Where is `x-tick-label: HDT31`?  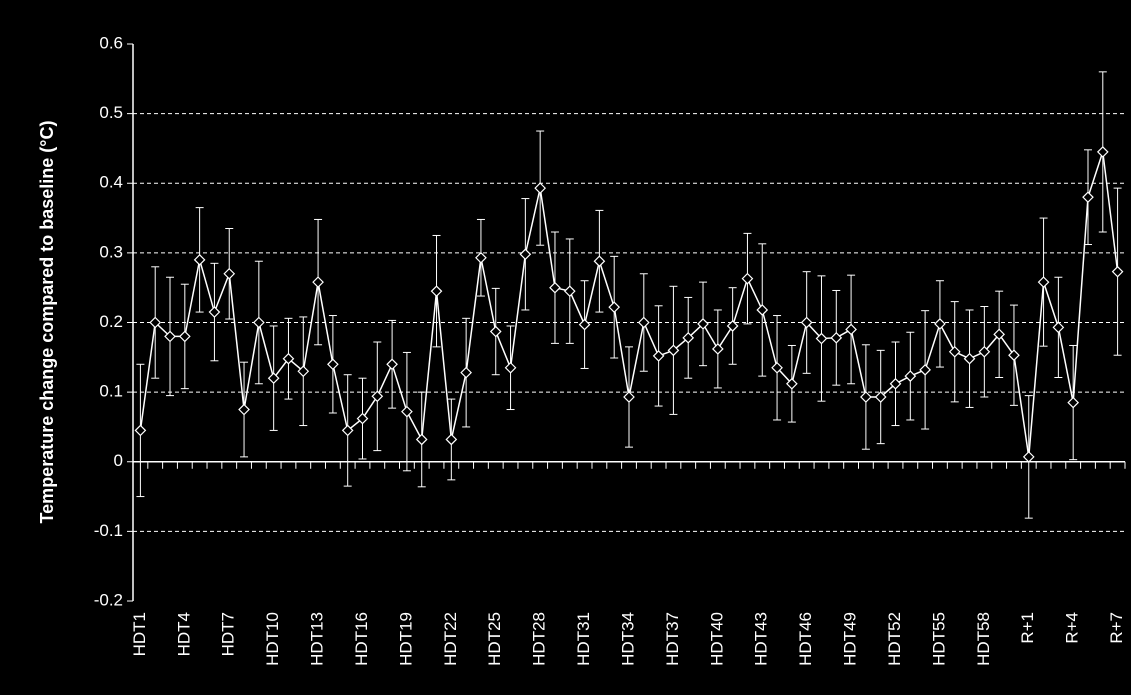
x-tick-label: HDT31 is located at coordinates (583, 639).